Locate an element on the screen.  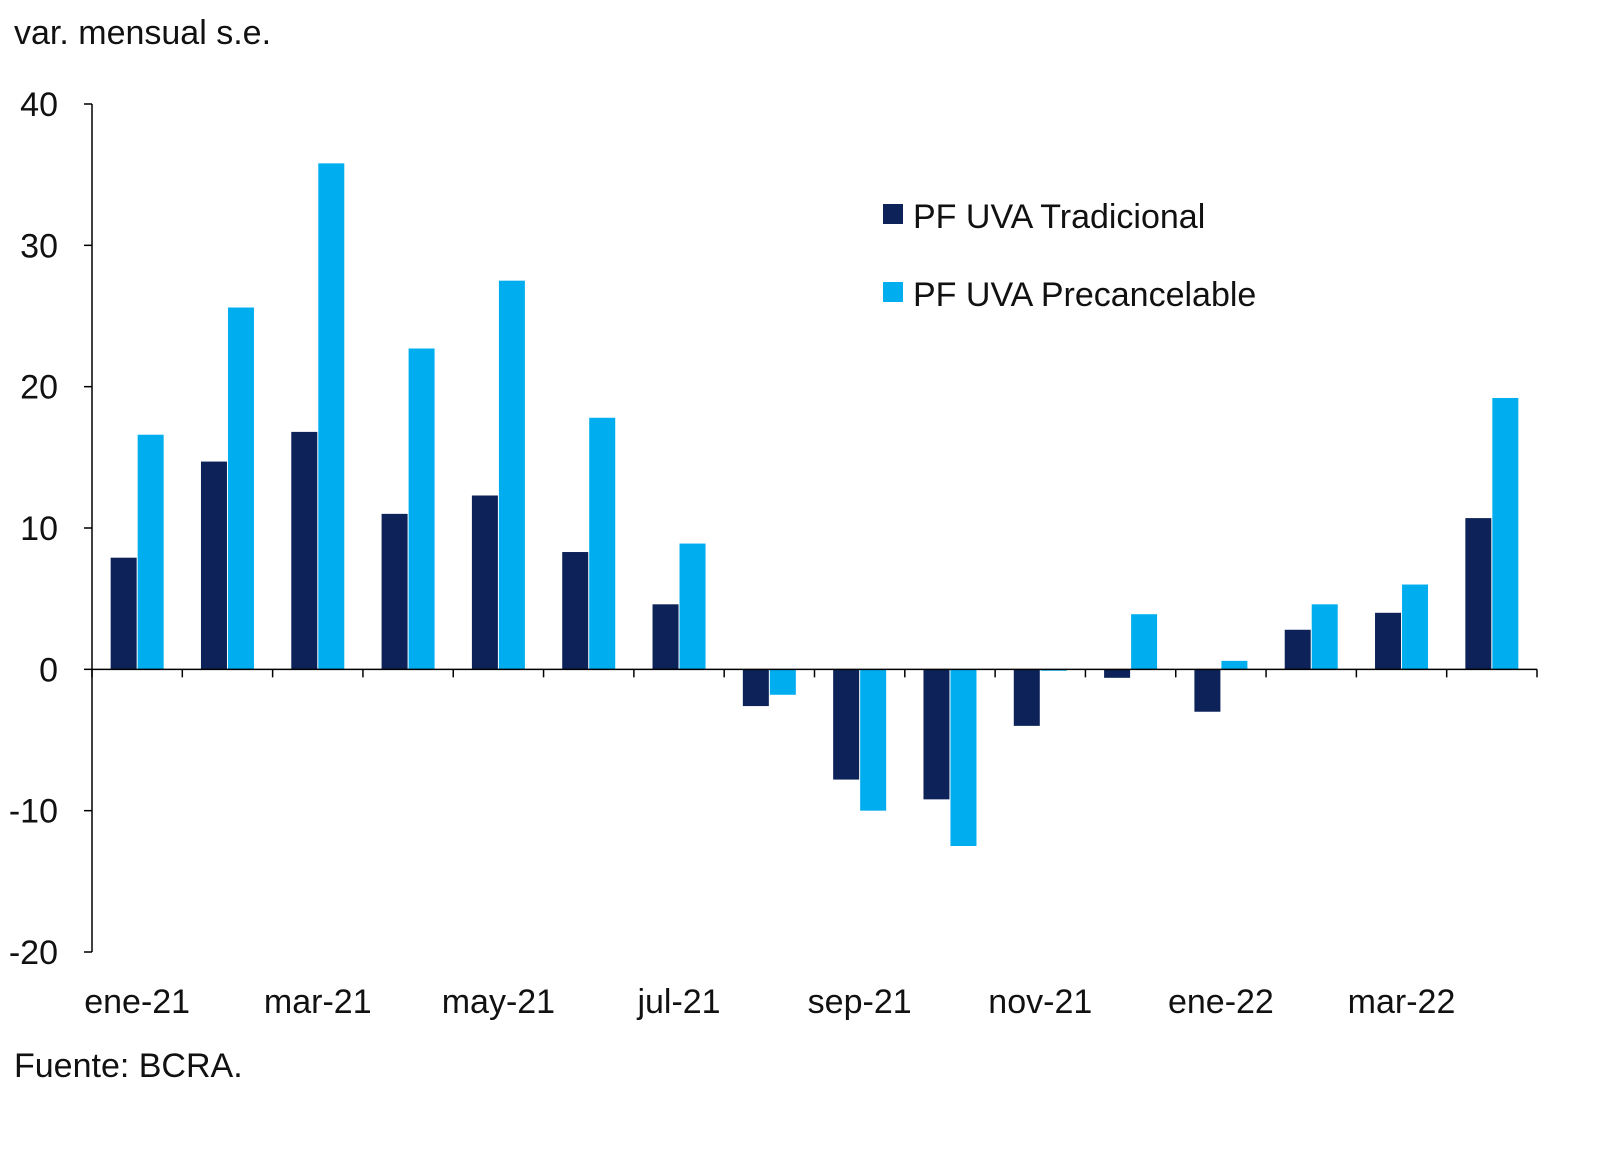
y-tick-label: 10 is located at coordinates (39, 529).